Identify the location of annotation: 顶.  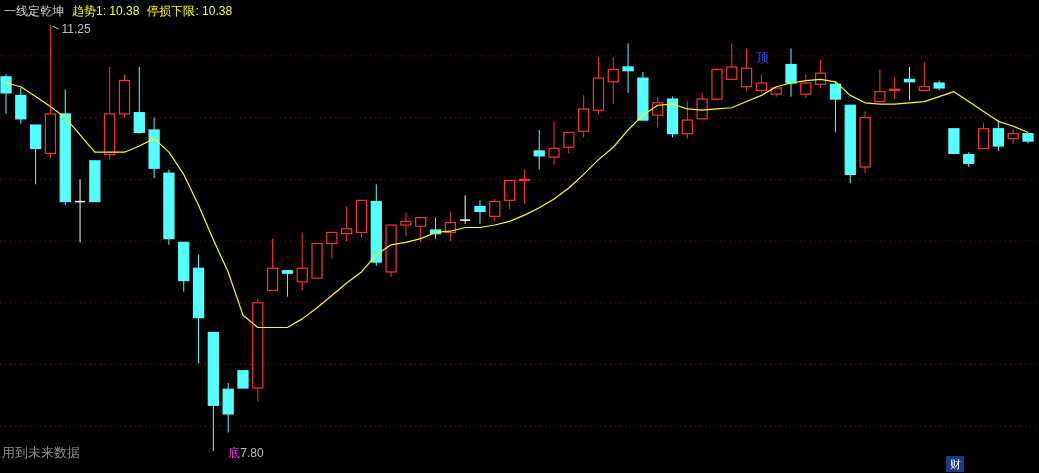
(762, 57).